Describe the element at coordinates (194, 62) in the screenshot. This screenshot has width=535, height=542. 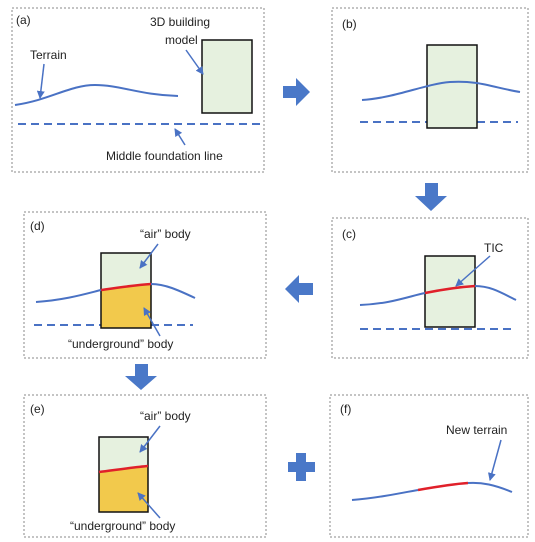
I see `building-pointer-arrow` at that location.